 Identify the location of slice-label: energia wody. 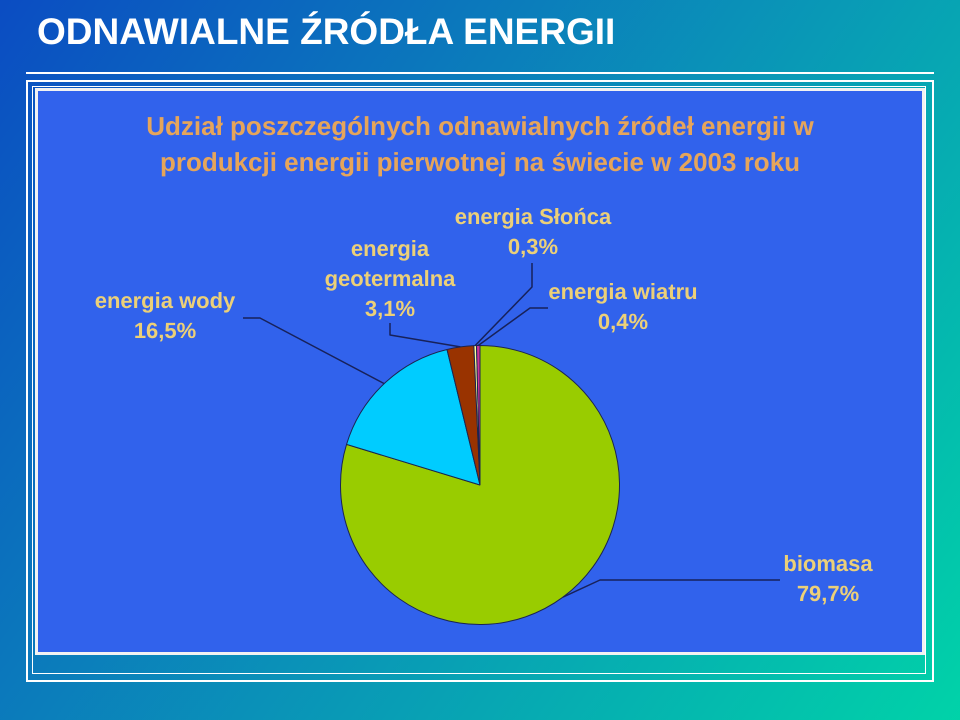
(165, 301).